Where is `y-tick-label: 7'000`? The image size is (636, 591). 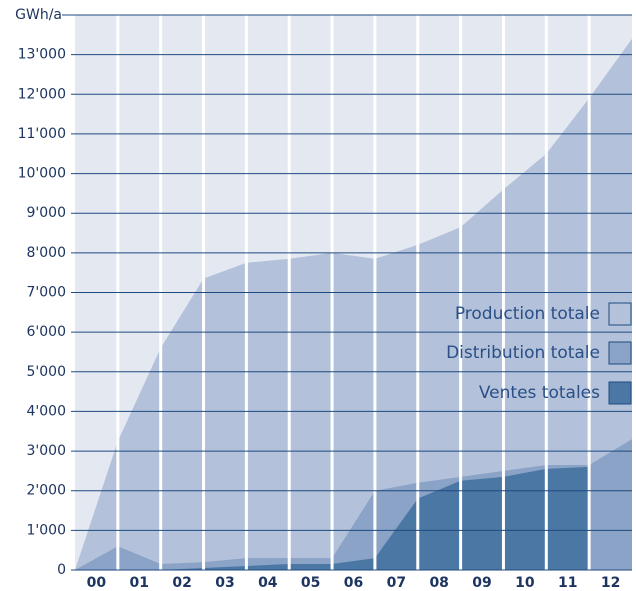 y-tick-label: 7'000 is located at coordinates (46, 293).